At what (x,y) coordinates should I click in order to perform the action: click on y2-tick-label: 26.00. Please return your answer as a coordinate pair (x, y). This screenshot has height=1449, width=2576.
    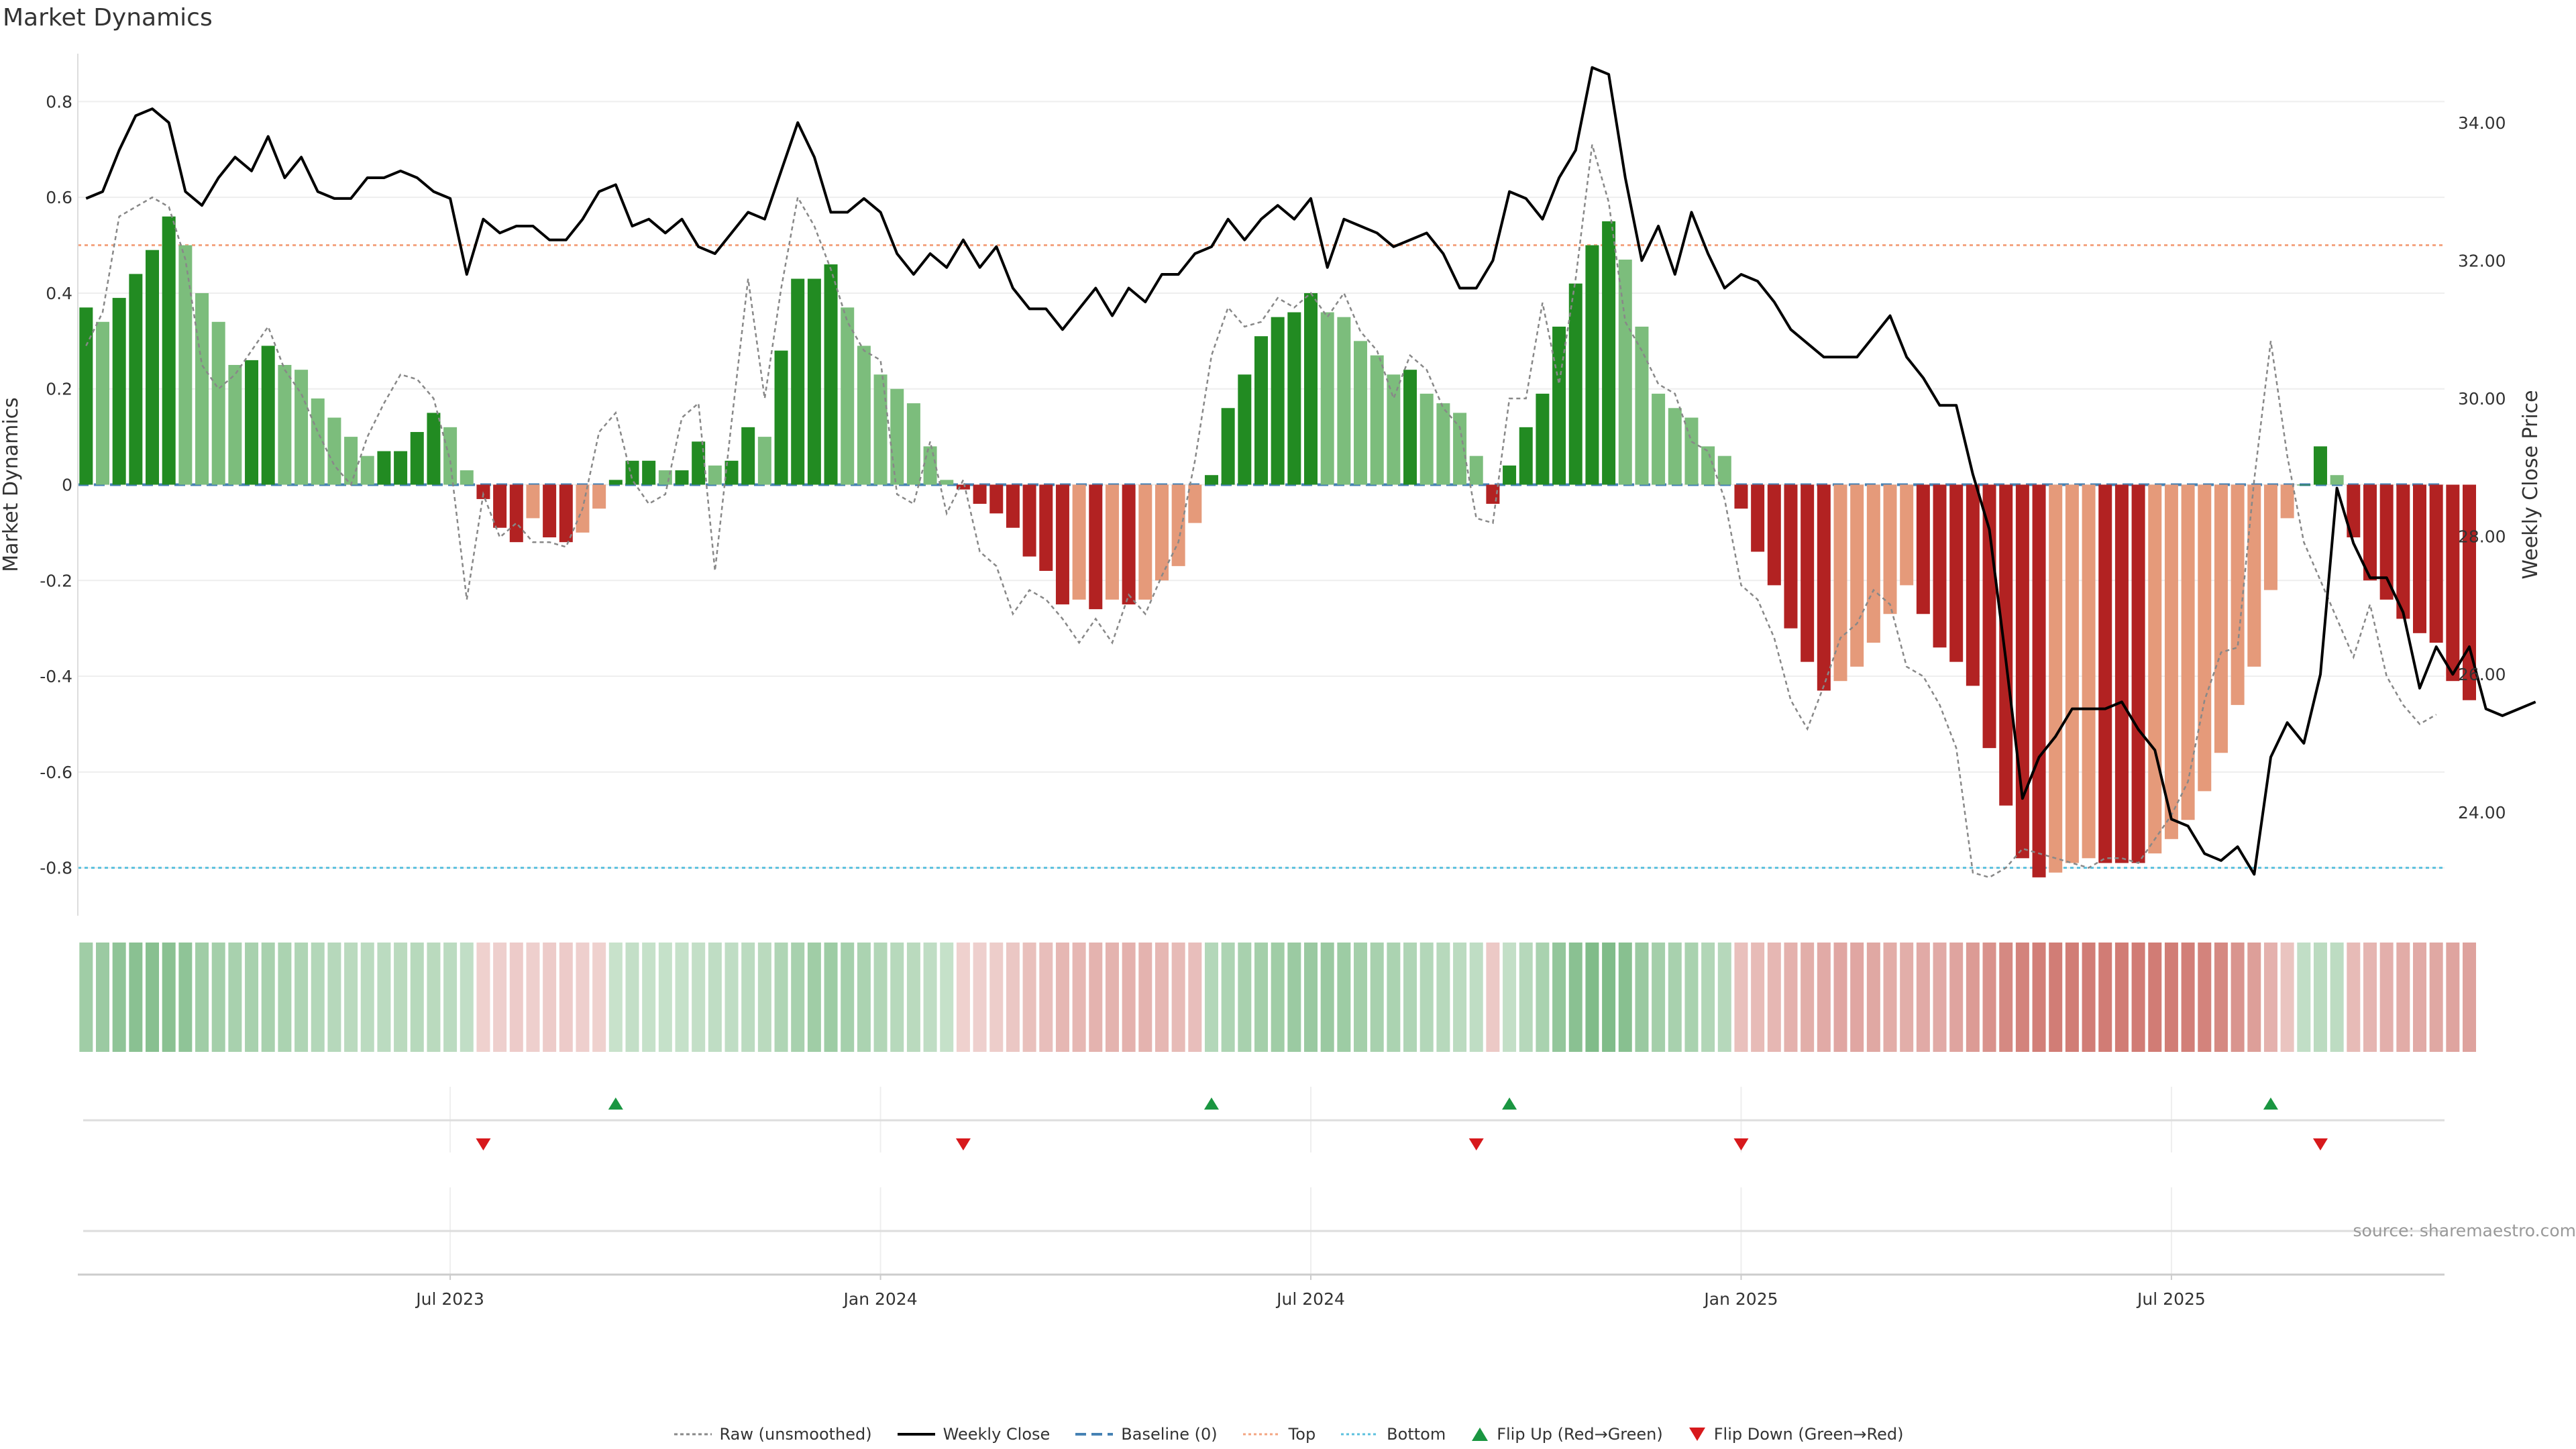
    Looking at the image, I should click on (2482, 674).